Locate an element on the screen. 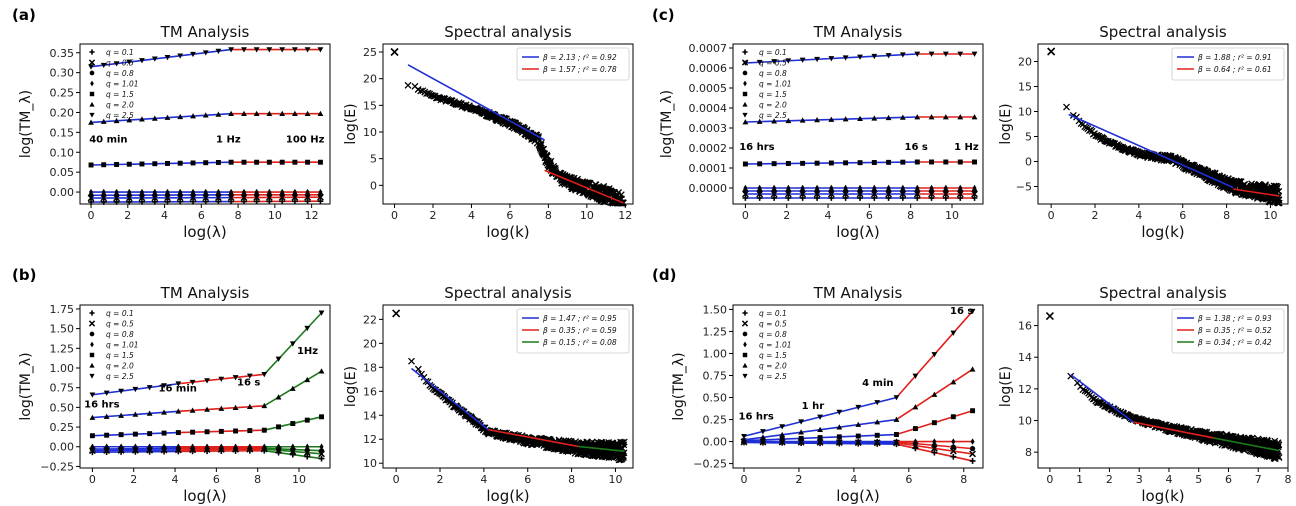 The image size is (1296, 506). x-axis-label: log(λ) is located at coordinates (857, 496).